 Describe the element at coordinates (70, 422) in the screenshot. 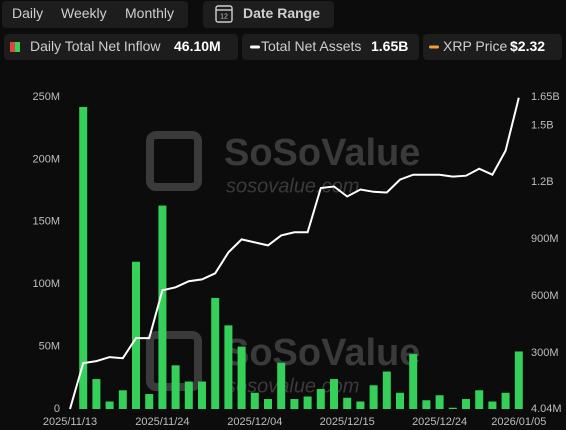

I see `x-tick-label: 2025/11/13` at that location.